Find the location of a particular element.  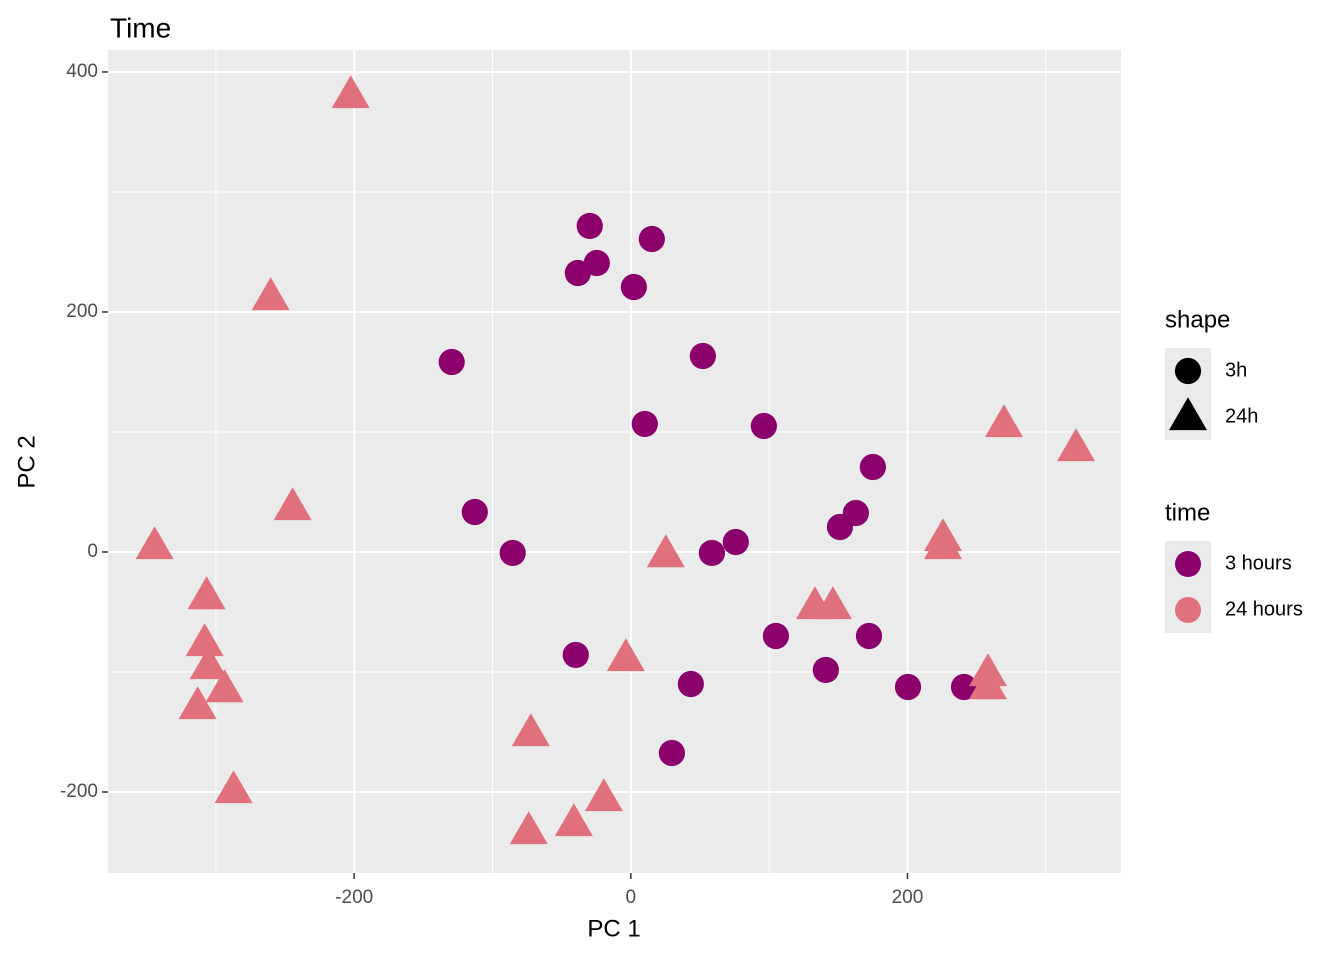

chart-title: Time is located at coordinates (140, 27).